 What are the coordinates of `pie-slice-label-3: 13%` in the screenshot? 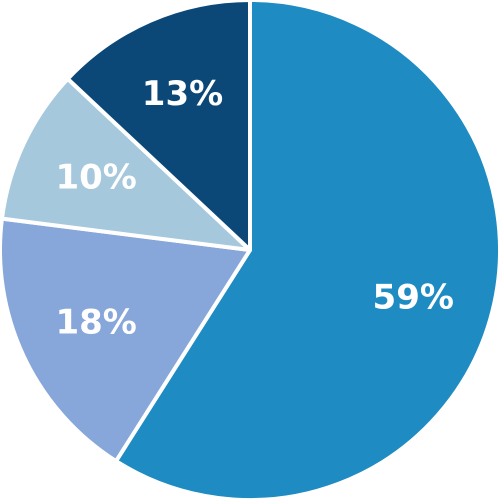 It's located at (182, 94).